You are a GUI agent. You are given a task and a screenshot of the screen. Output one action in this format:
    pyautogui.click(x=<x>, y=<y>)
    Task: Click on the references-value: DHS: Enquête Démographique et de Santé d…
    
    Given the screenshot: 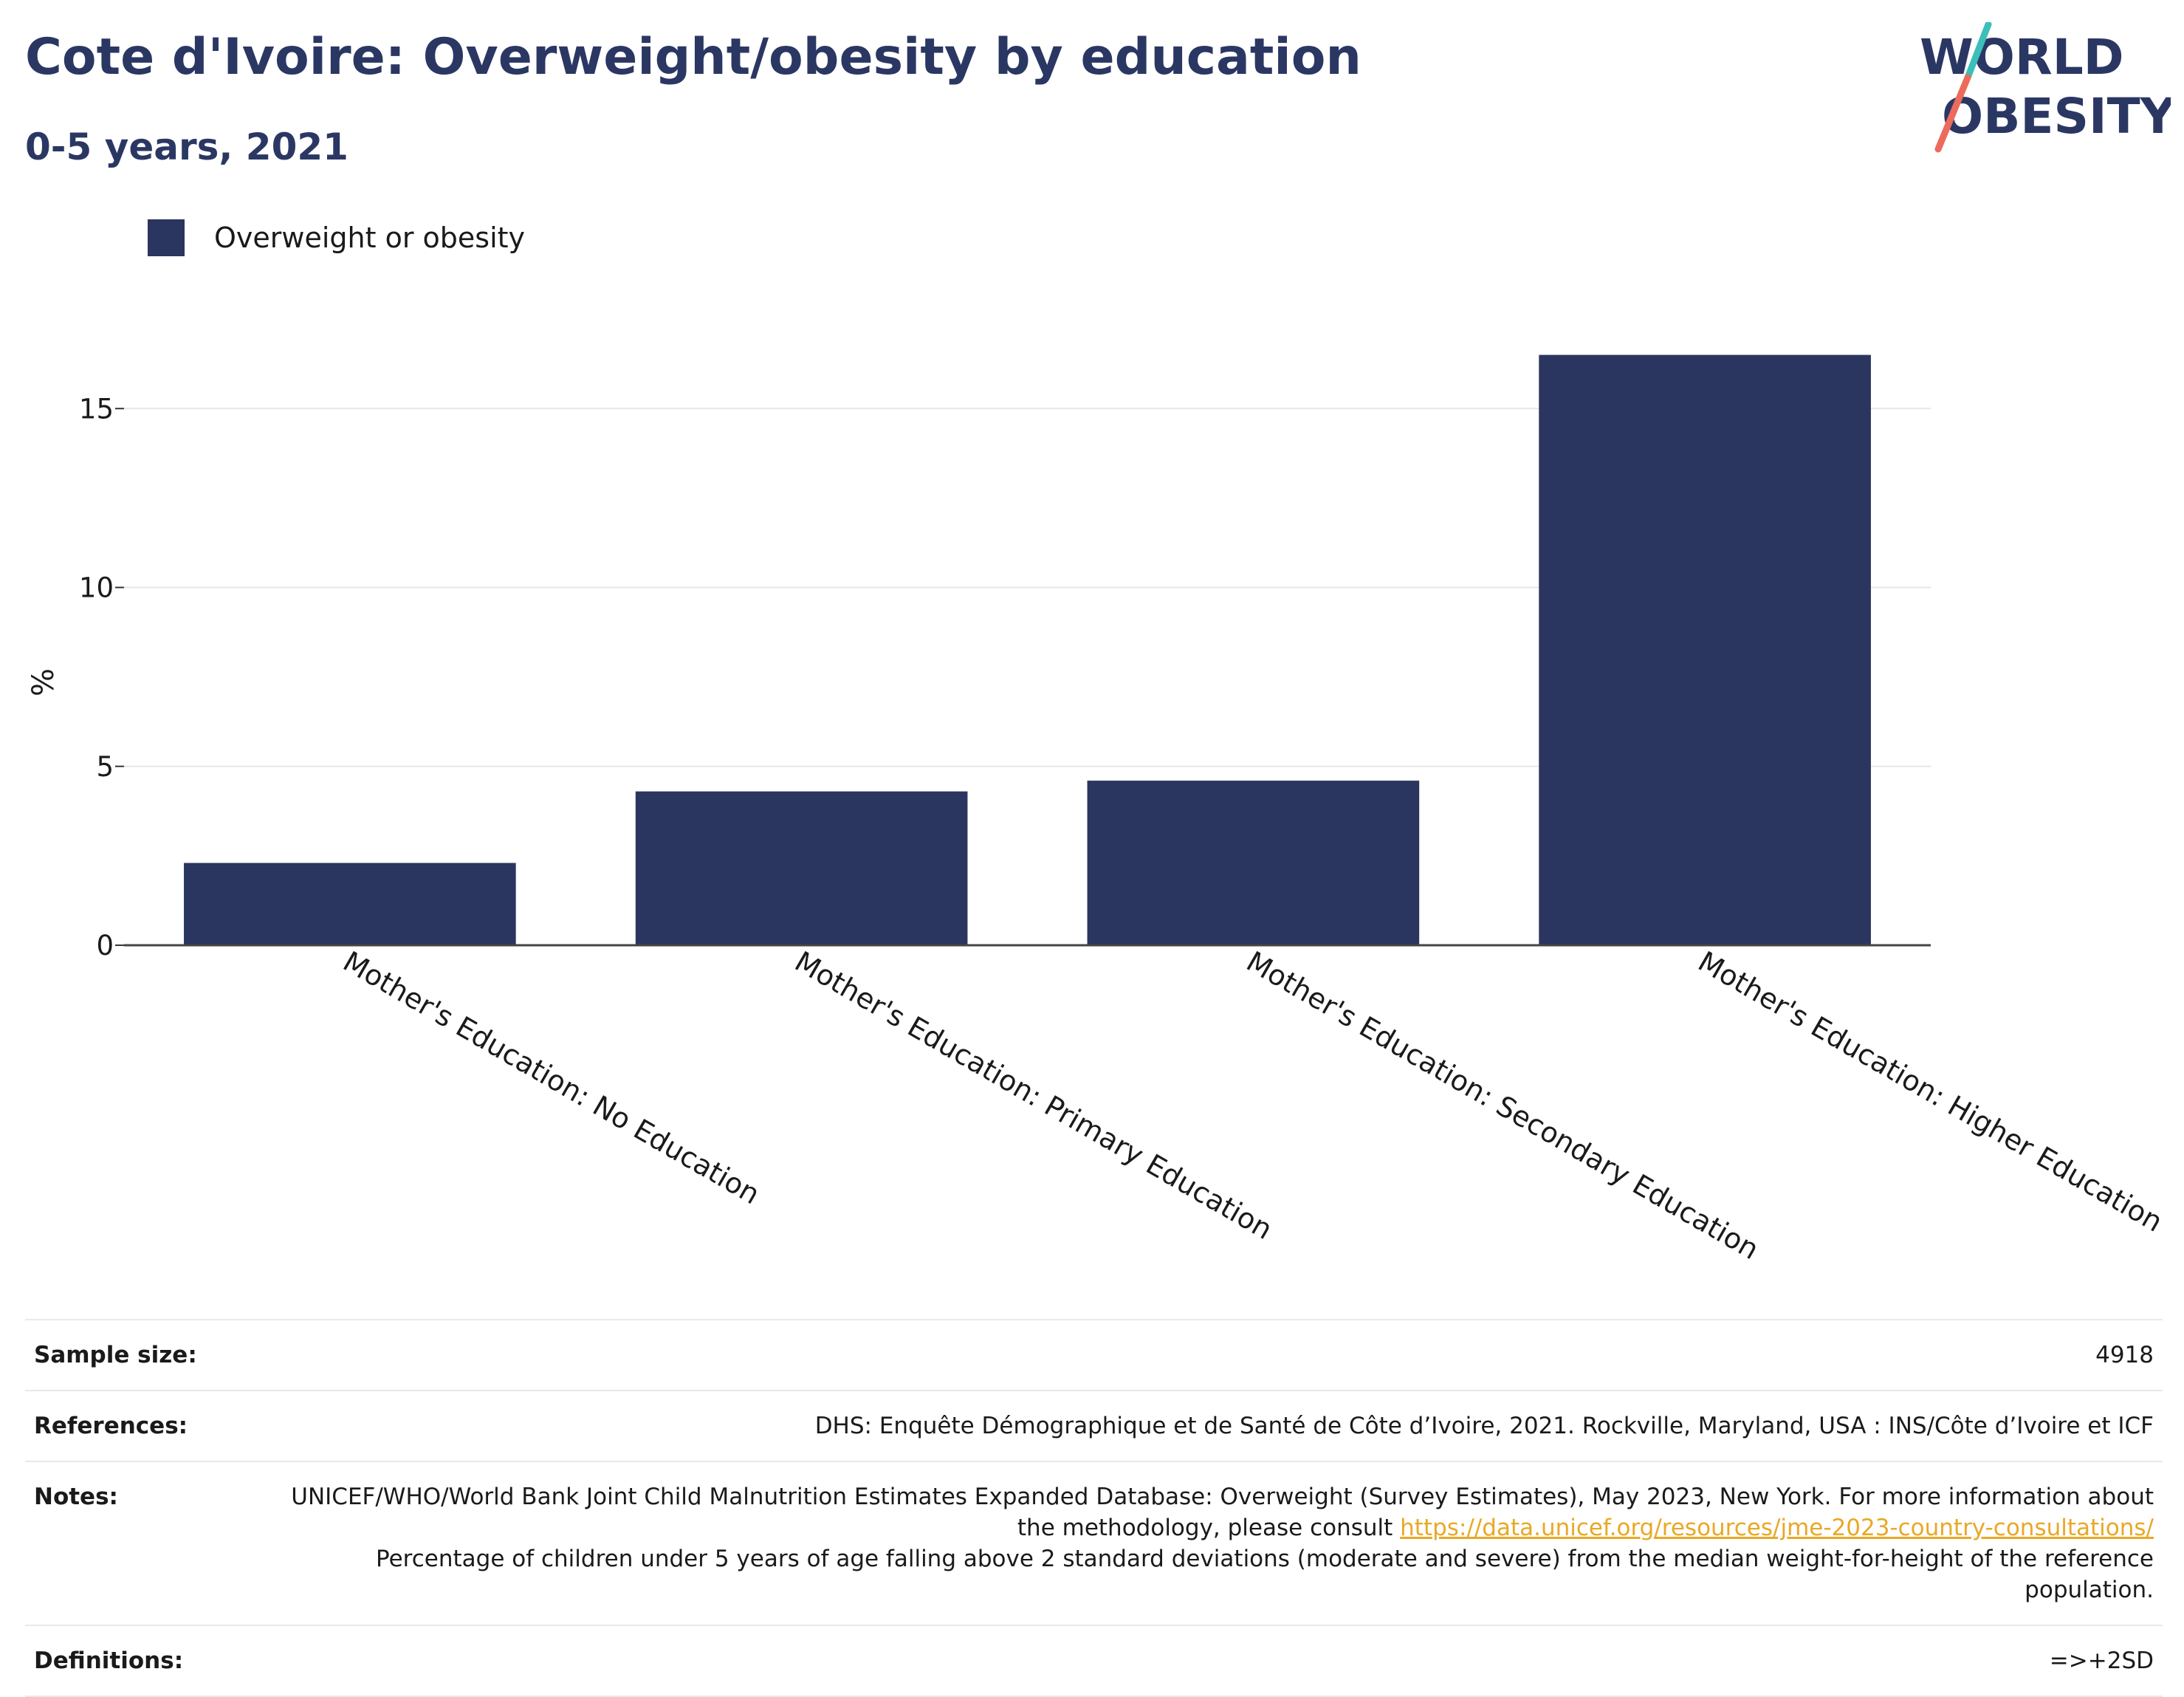 What is the action you would take?
    pyautogui.click(x=1484, y=1426)
    